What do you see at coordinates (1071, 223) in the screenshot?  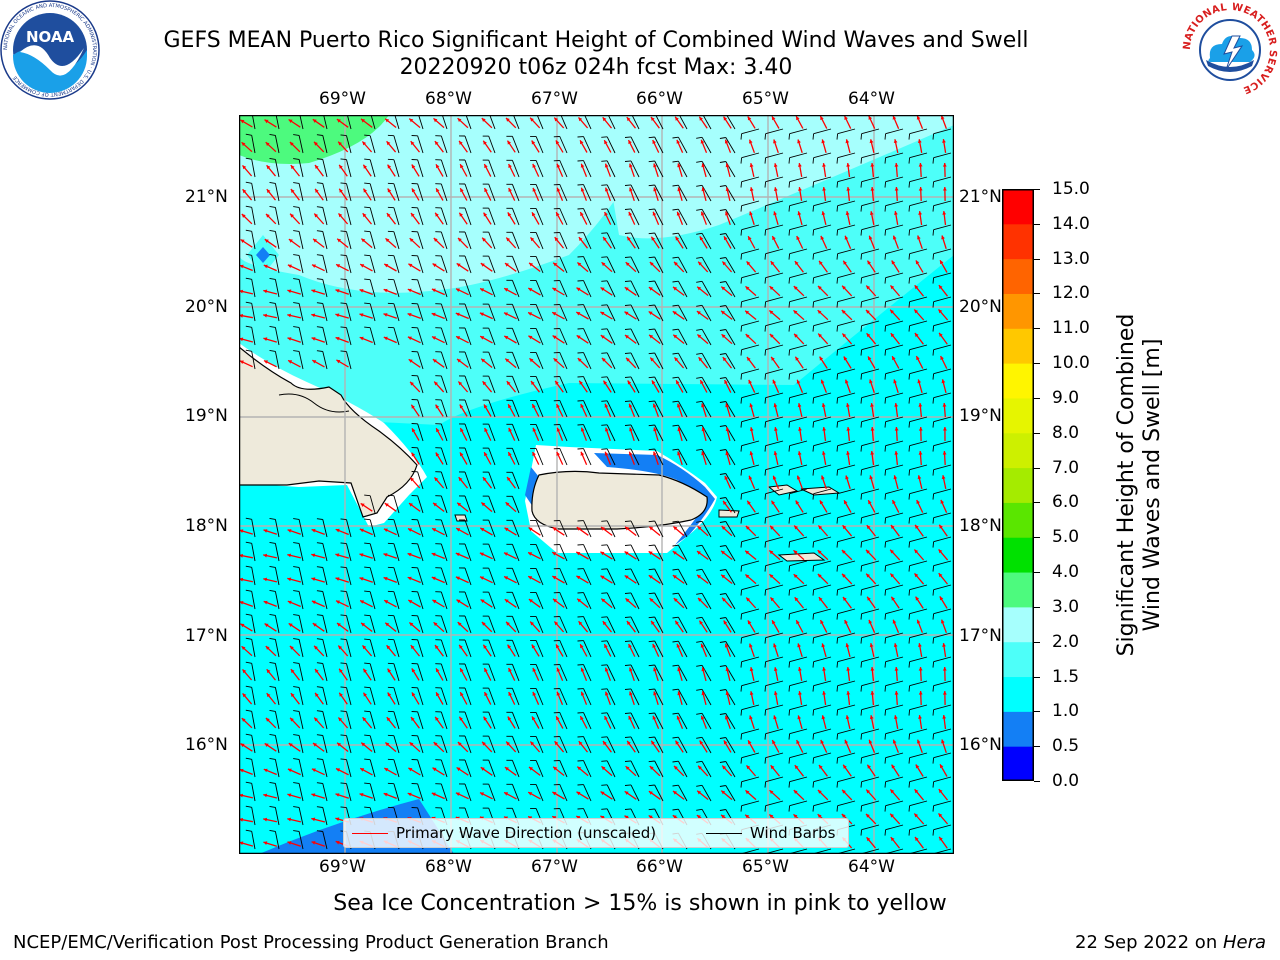 I see `colorbar-tick-label: 14.0` at bounding box center [1071, 223].